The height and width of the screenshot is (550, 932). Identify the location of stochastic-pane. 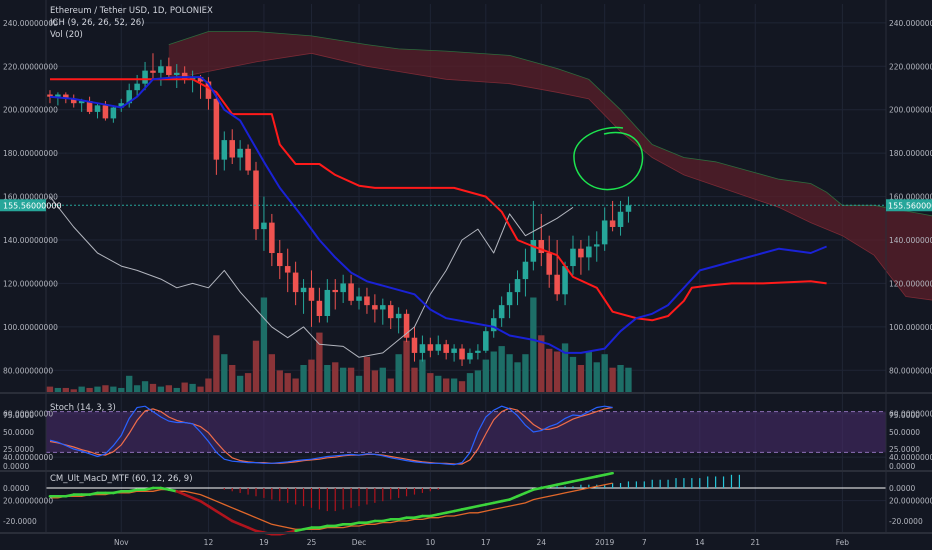
(466, 435).